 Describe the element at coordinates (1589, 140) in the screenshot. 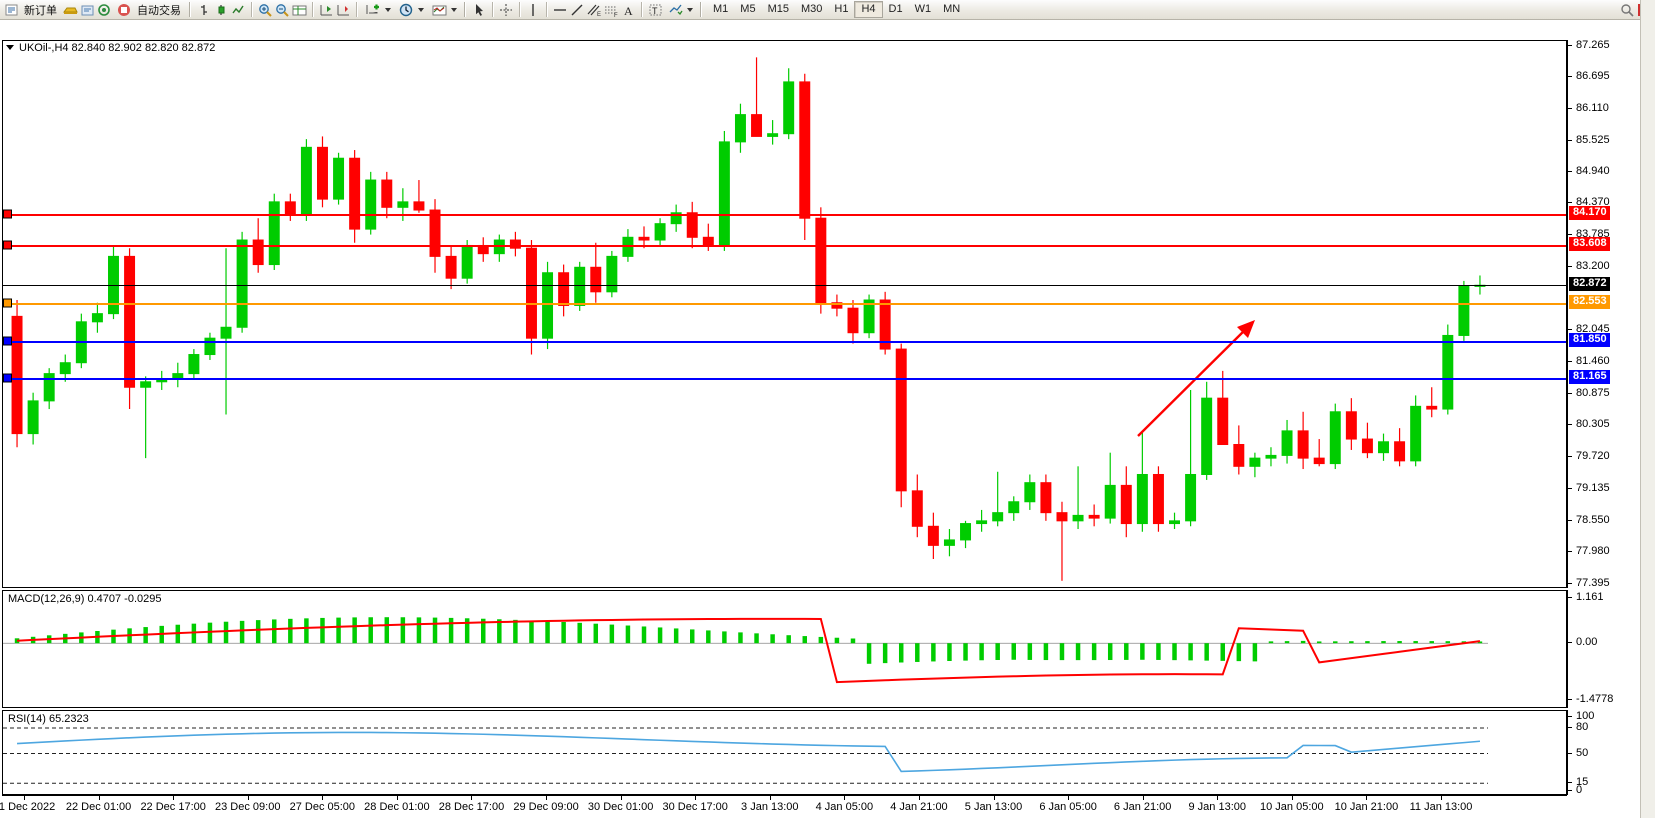

I see `price-tick: 85.525` at that location.